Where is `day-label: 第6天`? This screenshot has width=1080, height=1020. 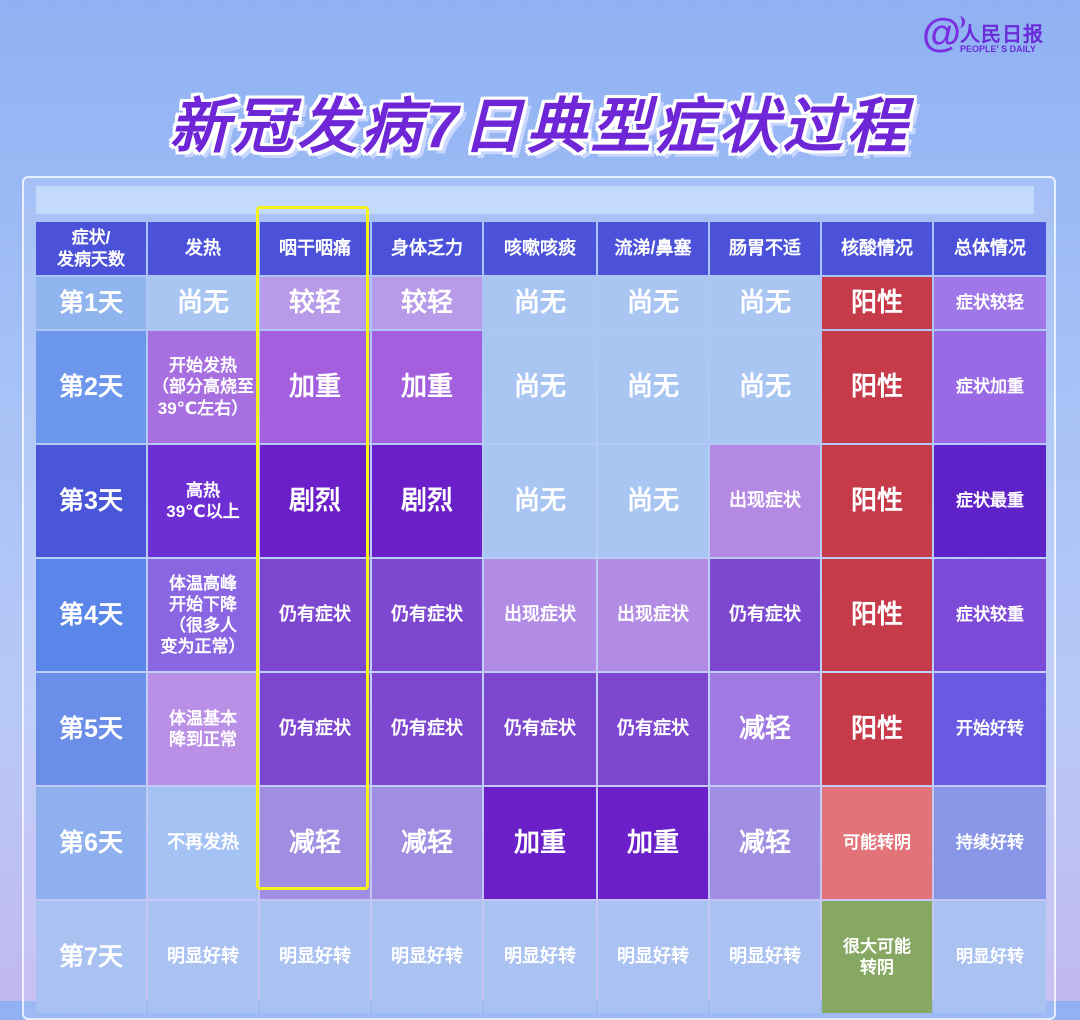
day-label: 第6天 is located at coordinates (91, 843).